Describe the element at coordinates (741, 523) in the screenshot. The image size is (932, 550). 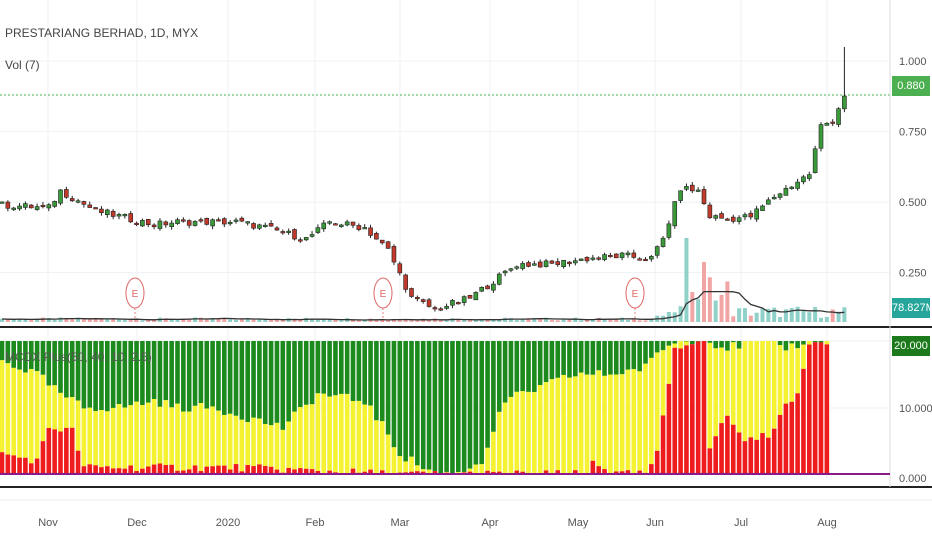
I see `x-tick-label: Jul` at that location.